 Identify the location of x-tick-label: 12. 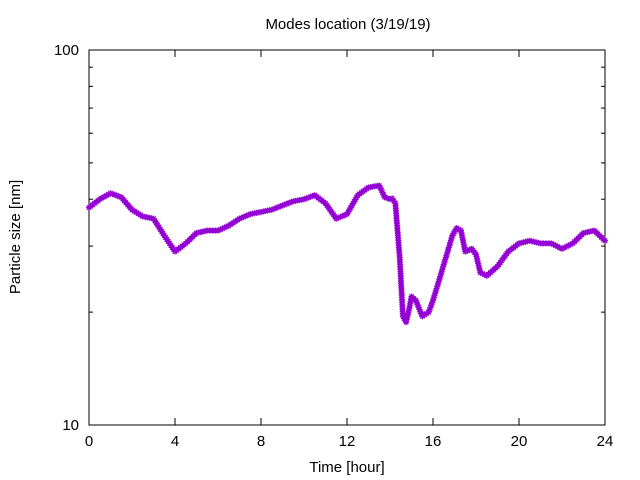
(347, 441).